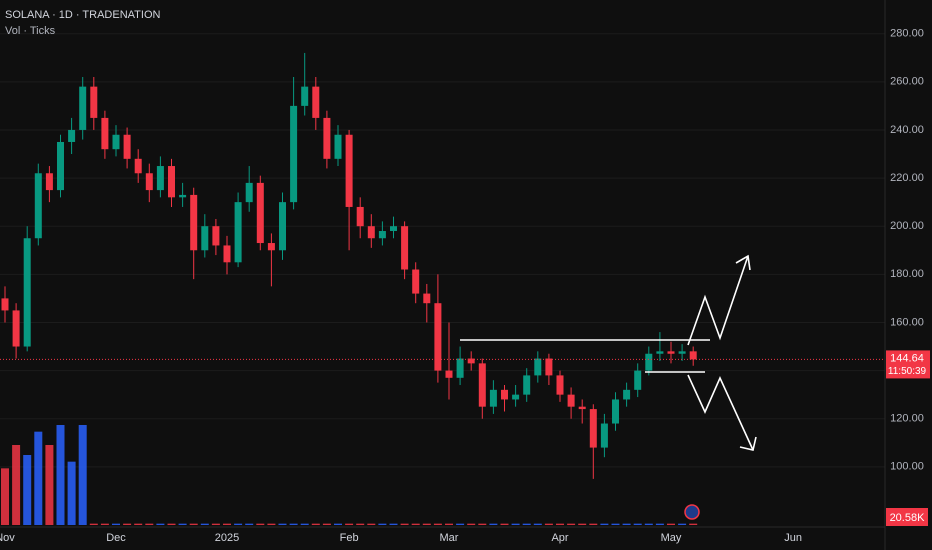 The height and width of the screenshot is (550, 932). What do you see at coordinates (907, 517) in the screenshot?
I see `volume-badge` at bounding box center [907, 517].